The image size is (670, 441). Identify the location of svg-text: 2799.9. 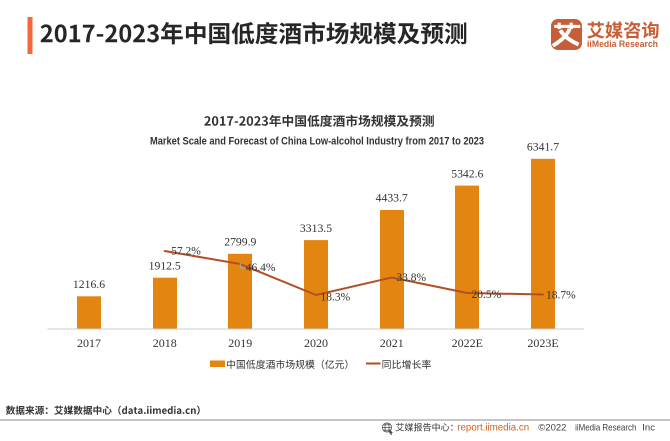
(240, 242).